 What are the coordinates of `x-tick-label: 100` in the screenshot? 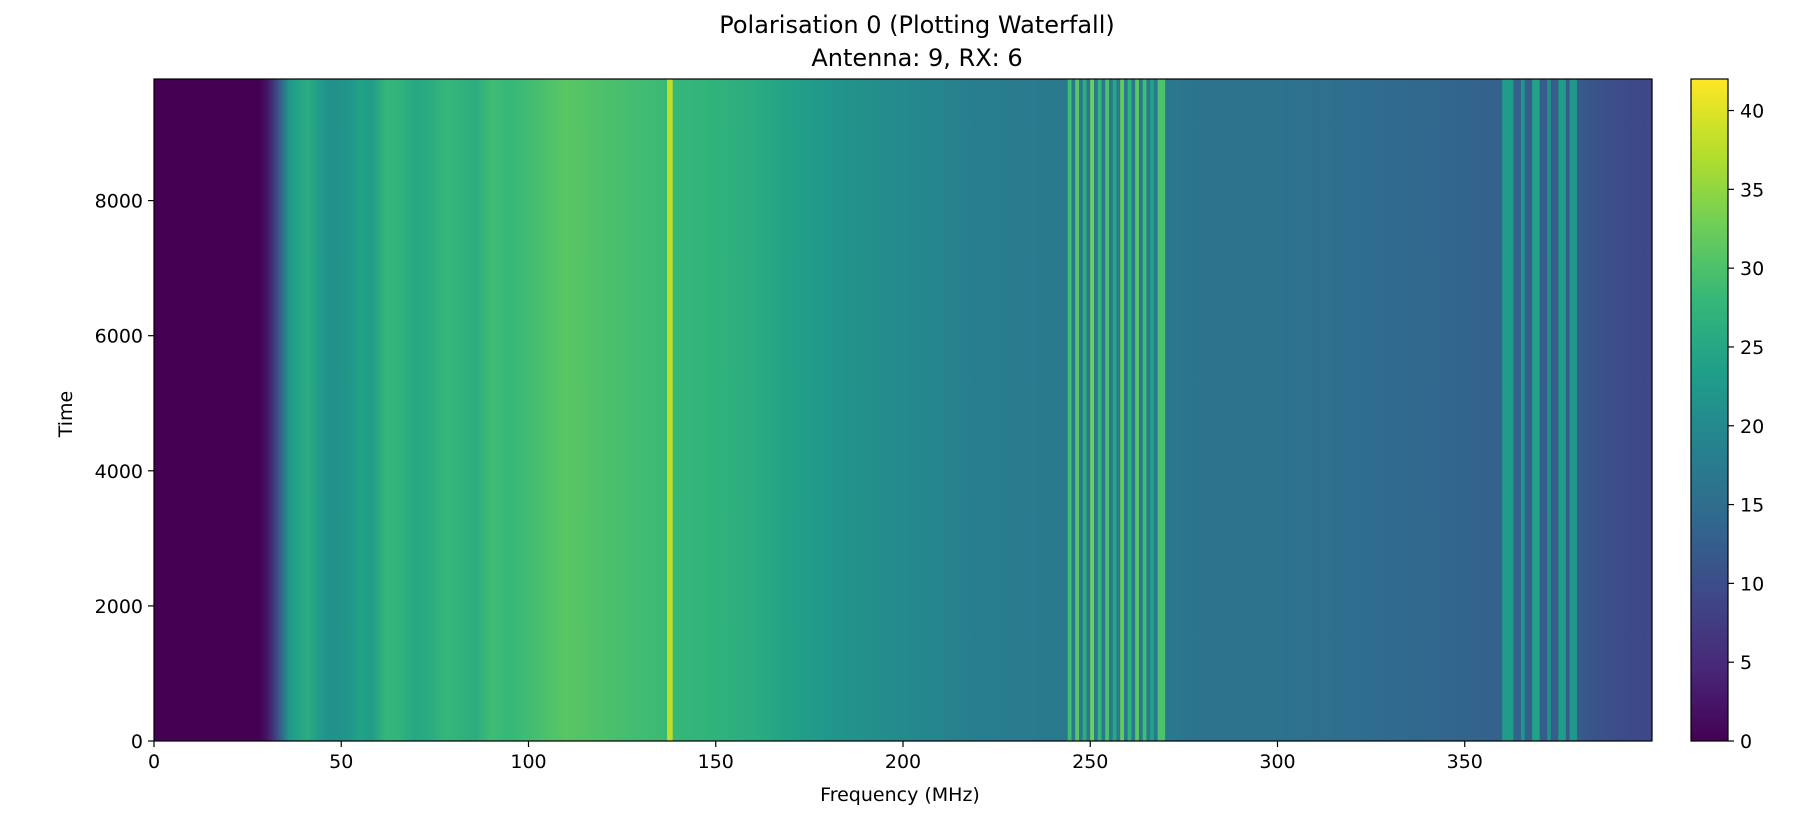 It's located at (528, 762).